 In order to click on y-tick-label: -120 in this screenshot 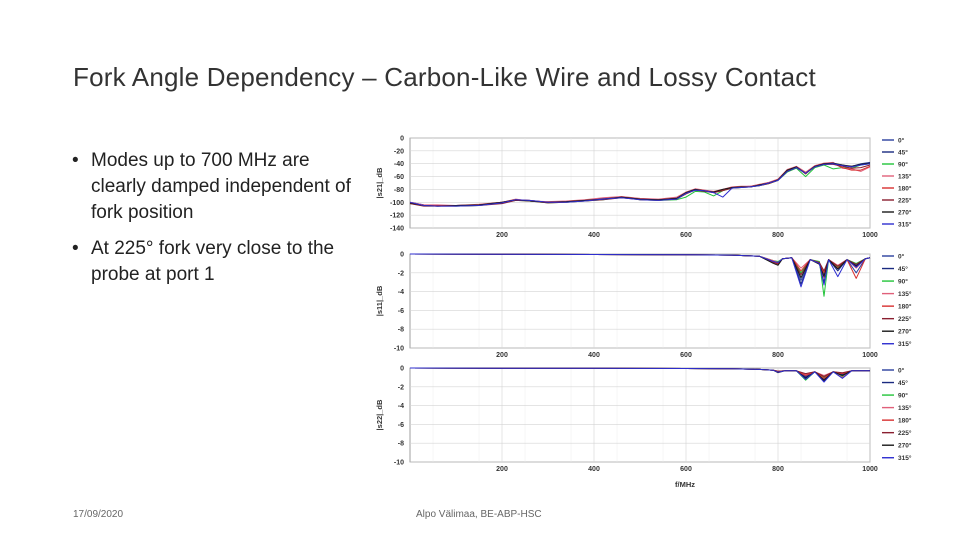, I will do `click(397, 216)`.